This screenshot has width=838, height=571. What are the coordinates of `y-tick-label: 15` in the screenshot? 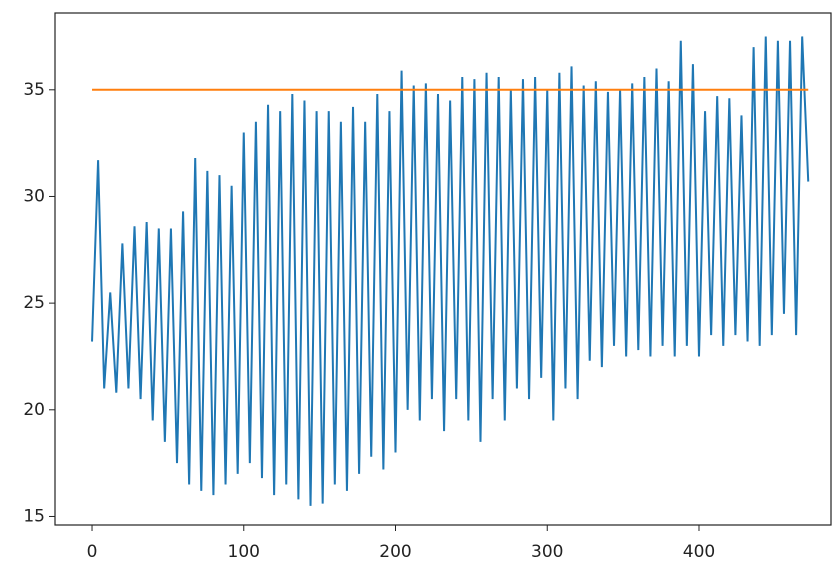 It's located at (34, 516).